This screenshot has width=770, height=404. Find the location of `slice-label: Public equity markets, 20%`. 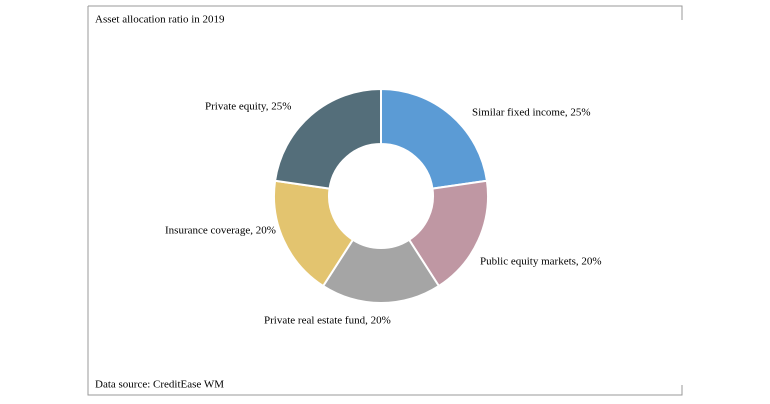

slice-label: Public equity markets, 20% is located at coordinates (541, 262).